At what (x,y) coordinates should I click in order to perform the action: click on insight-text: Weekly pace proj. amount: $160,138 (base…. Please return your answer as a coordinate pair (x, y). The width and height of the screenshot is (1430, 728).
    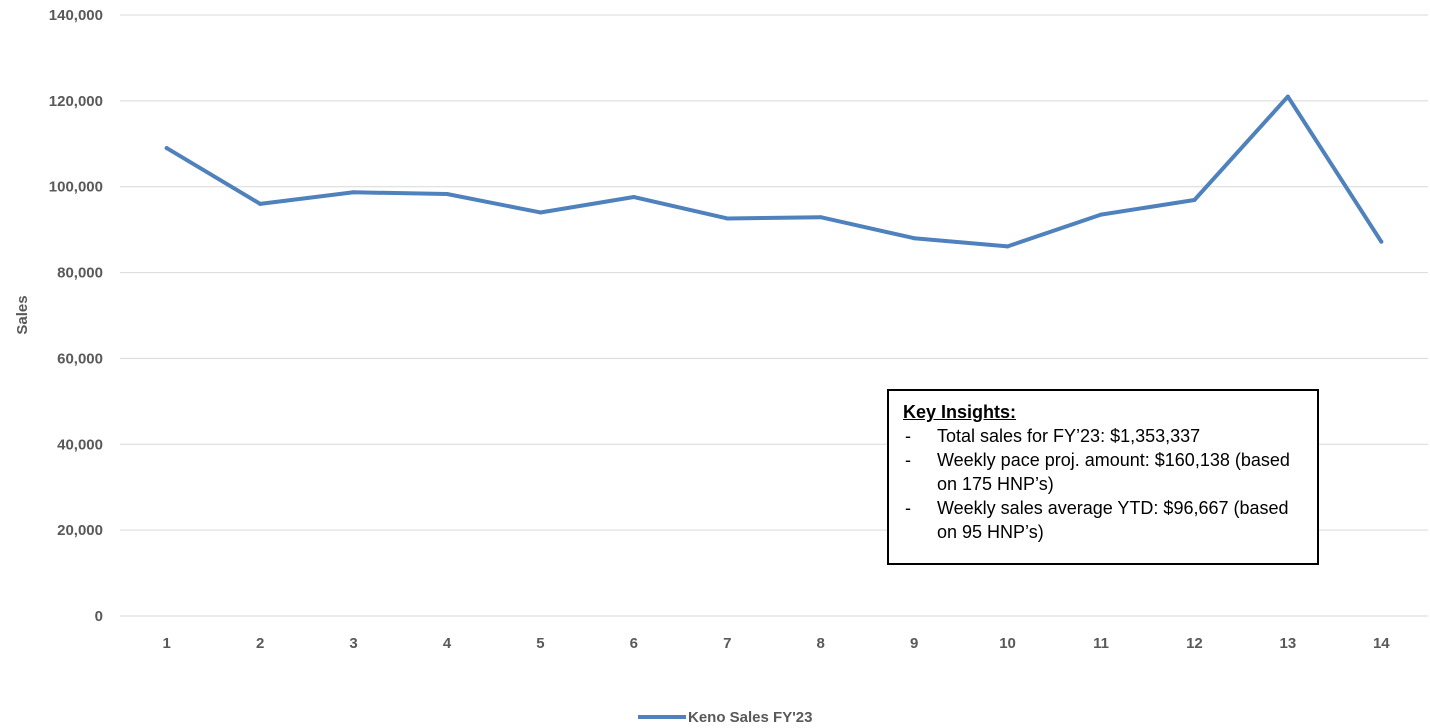
    Looking at the image, I should click on (1113, 472).